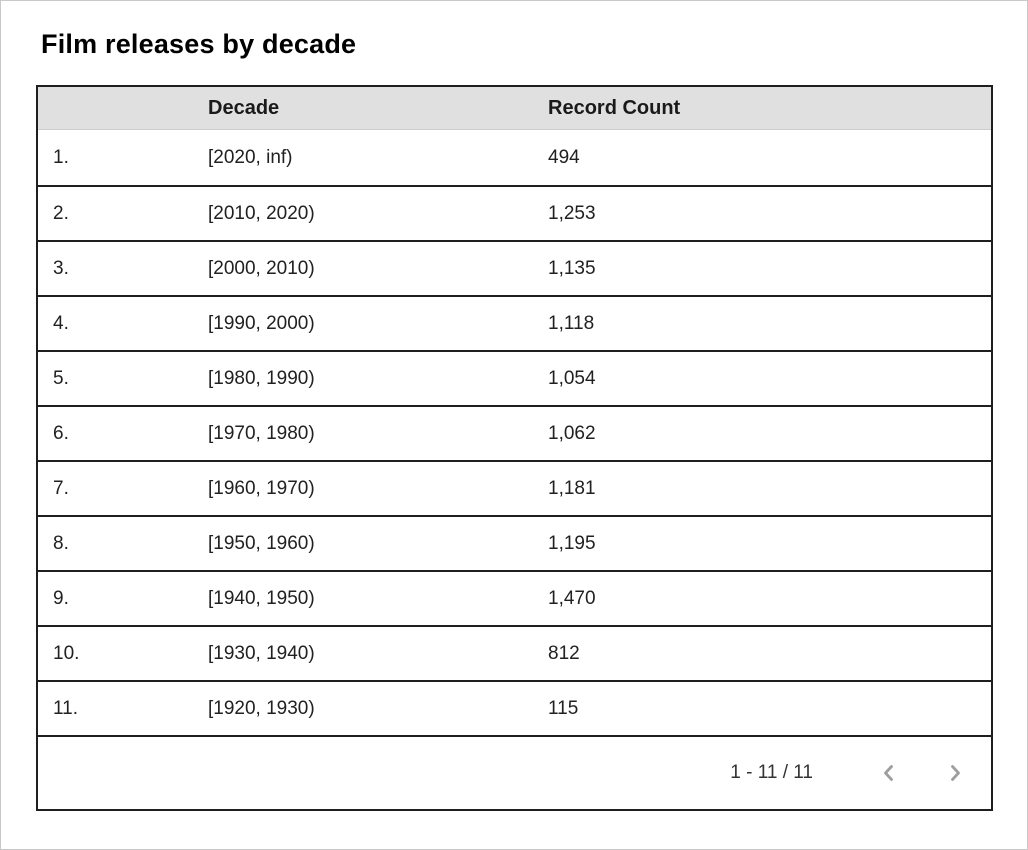 The width and height of the screenshot is (1028, 850). What do you see at coordinates (514, 432) in the screenshot?
I see `table-row: 6. [1970, 1980) 1,062` at bounding box center [514, 432].